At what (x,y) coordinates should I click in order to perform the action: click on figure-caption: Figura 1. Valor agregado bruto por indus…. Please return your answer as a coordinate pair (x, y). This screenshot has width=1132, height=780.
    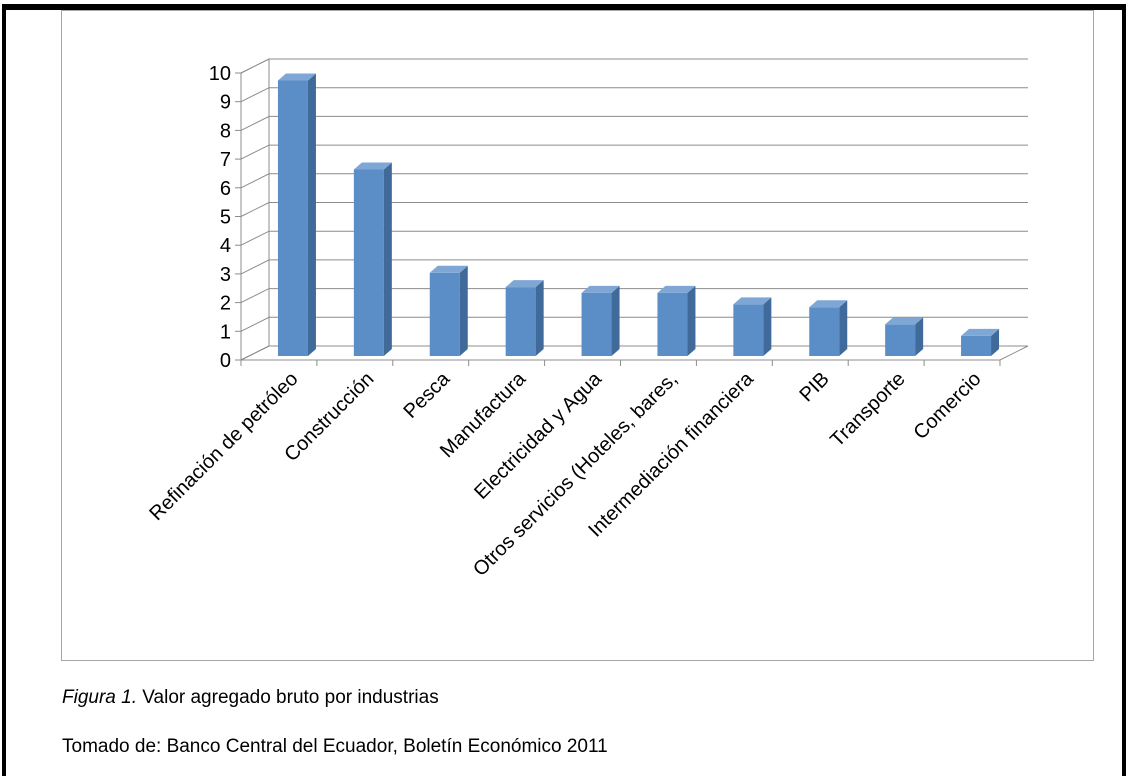
    Looking at the image, I should click on (250, 698).